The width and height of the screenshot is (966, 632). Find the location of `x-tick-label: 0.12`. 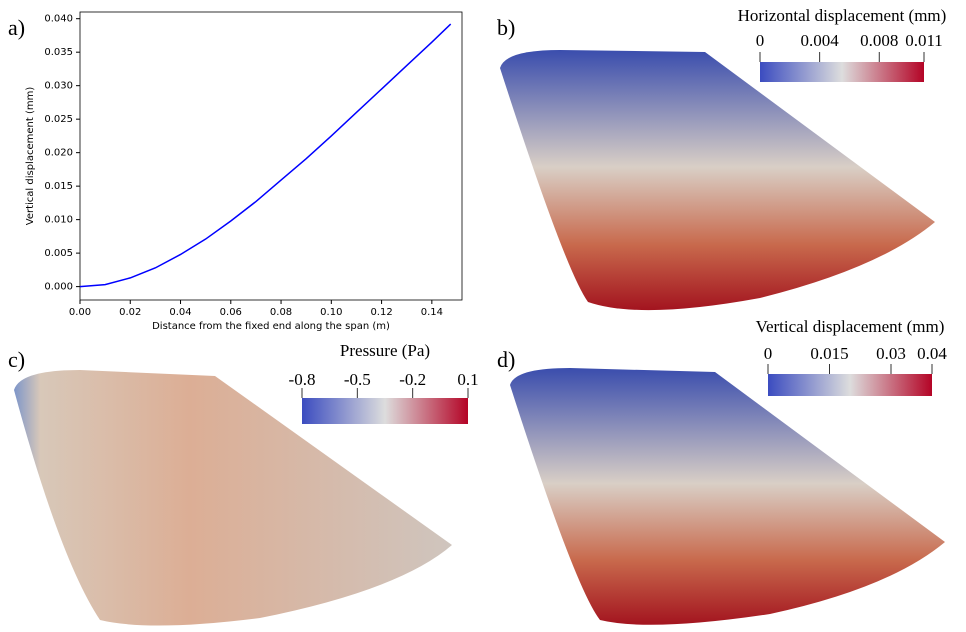

x-tick-label: 0.12 is located at coordinates (381, 312).